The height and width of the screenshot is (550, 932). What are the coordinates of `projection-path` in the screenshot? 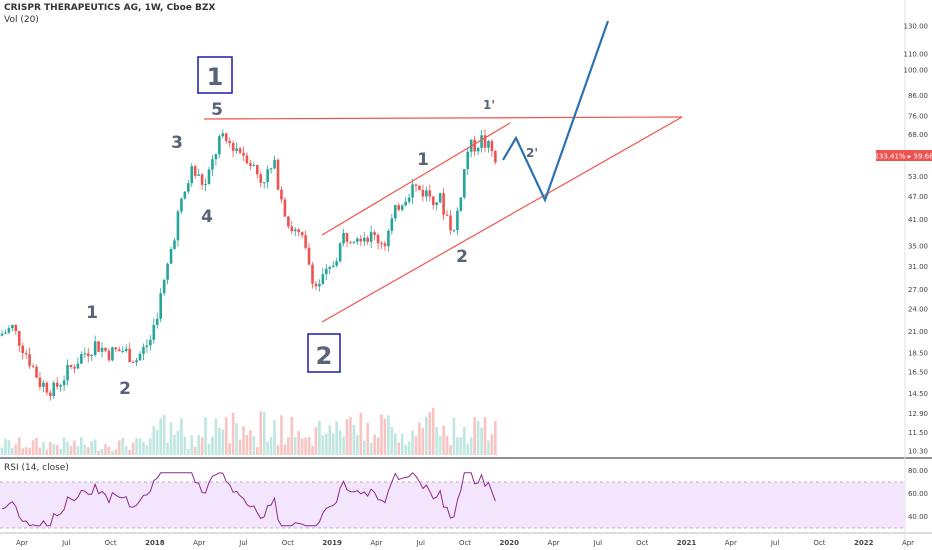 It's located at (556, 111).